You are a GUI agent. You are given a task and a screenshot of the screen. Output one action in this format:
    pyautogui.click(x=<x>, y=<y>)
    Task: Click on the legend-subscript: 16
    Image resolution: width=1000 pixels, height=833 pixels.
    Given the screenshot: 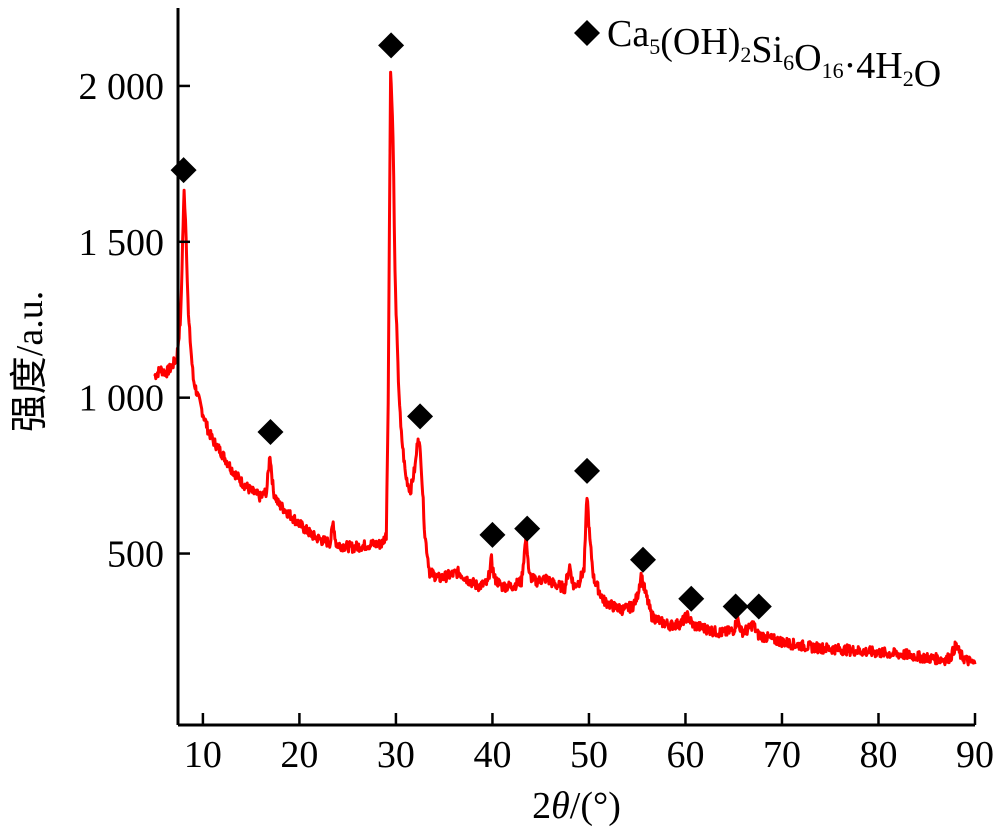 What is the action you would take?
    pyautogui.click(x=833, y=70)
    